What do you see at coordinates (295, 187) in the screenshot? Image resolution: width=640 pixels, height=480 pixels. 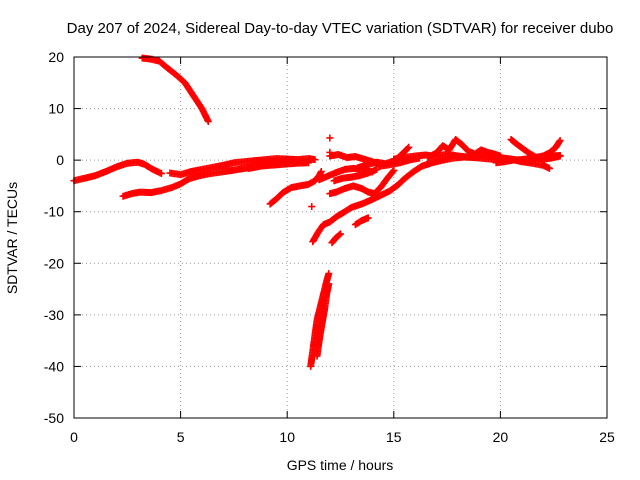 I see `series-track-e` at bounding box center [295, 187].